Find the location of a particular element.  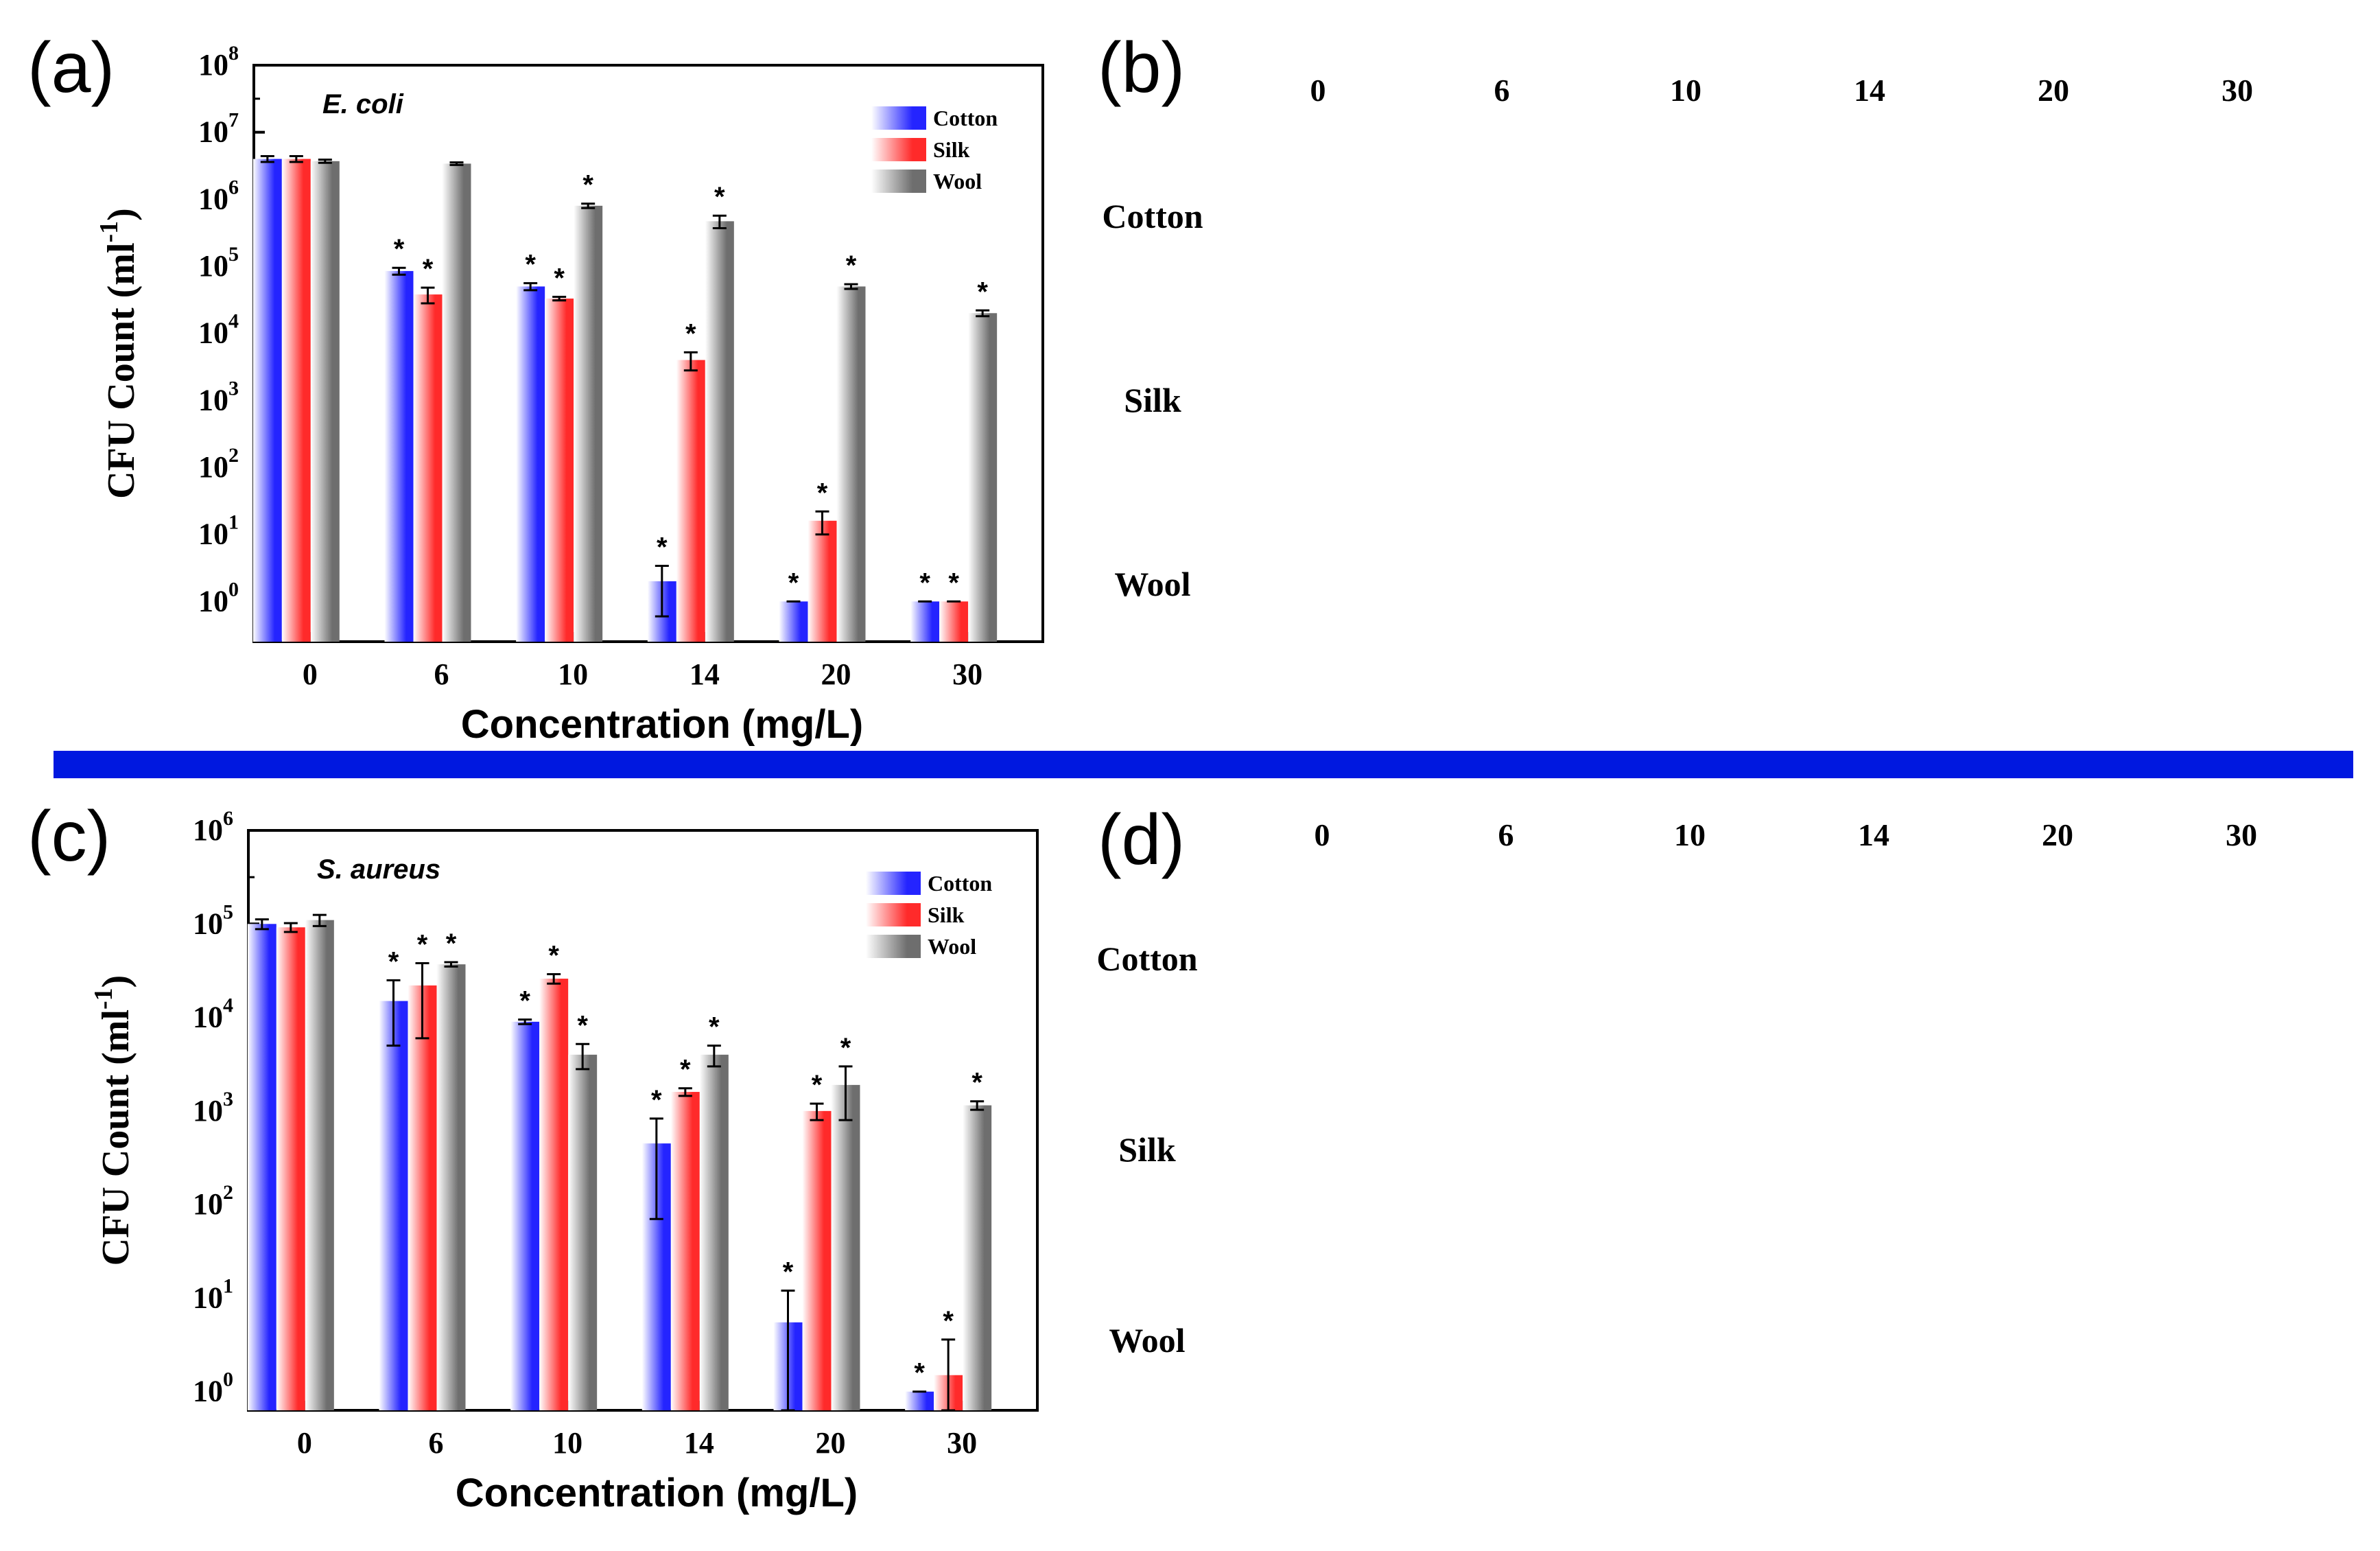

plate-d-column-header: 0 is located at coordinates (1322, 834).